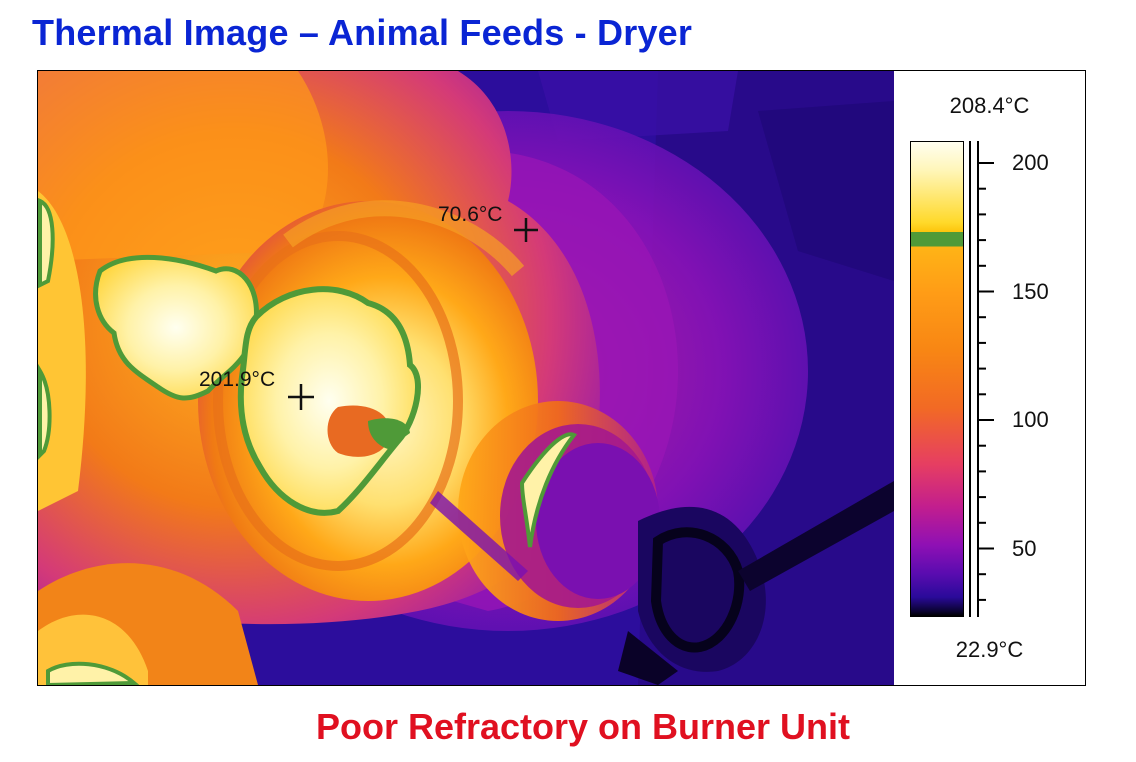 The image size is (1136, 762). Describe the element at coordinates (989, 105) in the screenshot. I see `max-temperature-label: 208.4°C` at that location.